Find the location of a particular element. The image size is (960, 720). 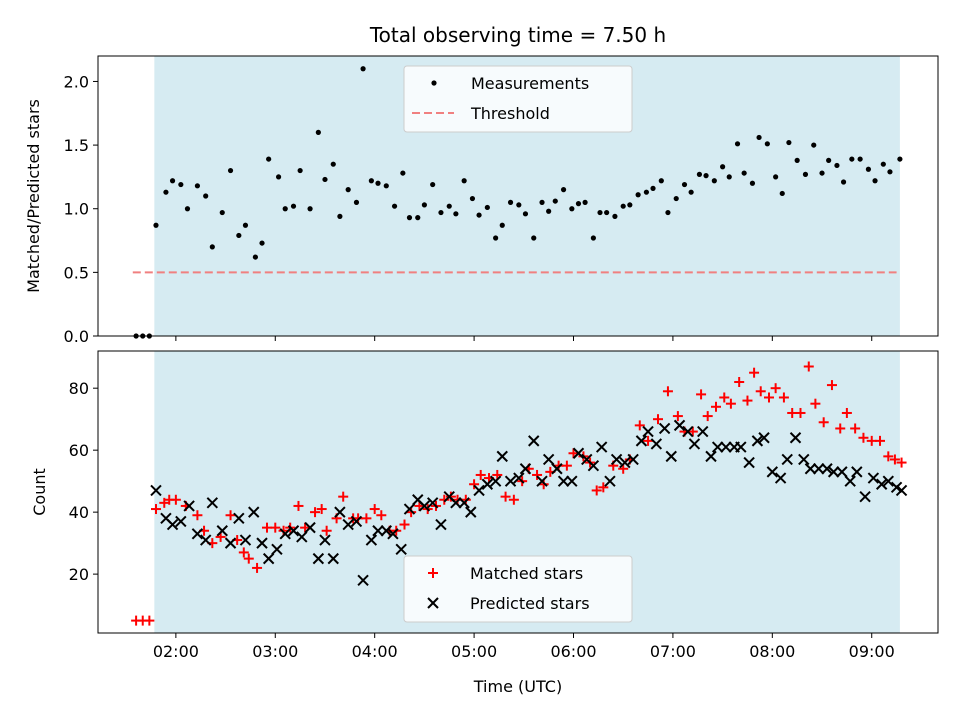

x-tick-label: 06:00 is located at coordinates (573, 651).